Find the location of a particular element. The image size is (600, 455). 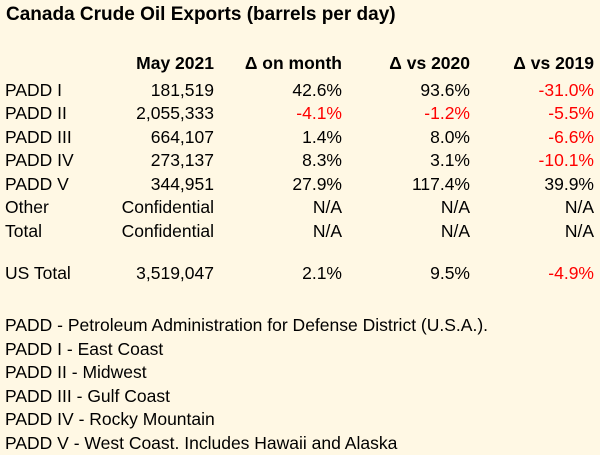

table-row: PADD III 664,107 1.4% 8.0% -6.6% is located at coordinates (298, 138).